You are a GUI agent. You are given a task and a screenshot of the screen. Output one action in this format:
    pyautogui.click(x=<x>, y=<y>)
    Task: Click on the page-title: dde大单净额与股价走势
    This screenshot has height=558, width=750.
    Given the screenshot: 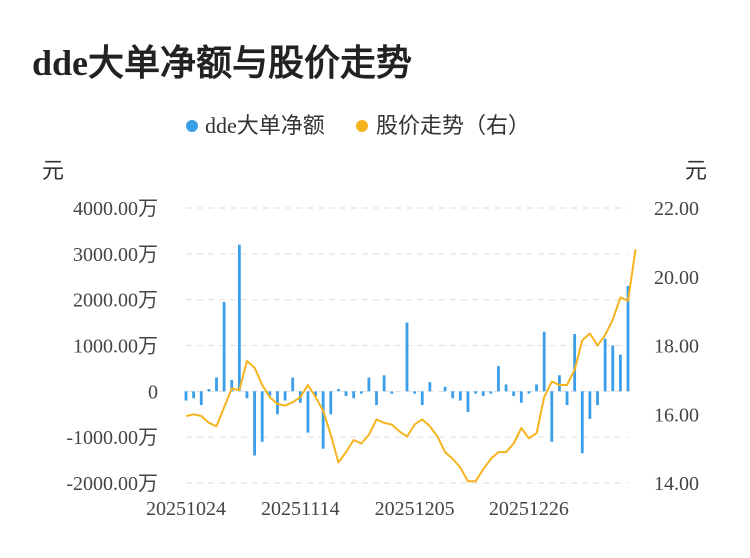 What is the action you would take?
    pyautogui.click(x=222, y=63)
    